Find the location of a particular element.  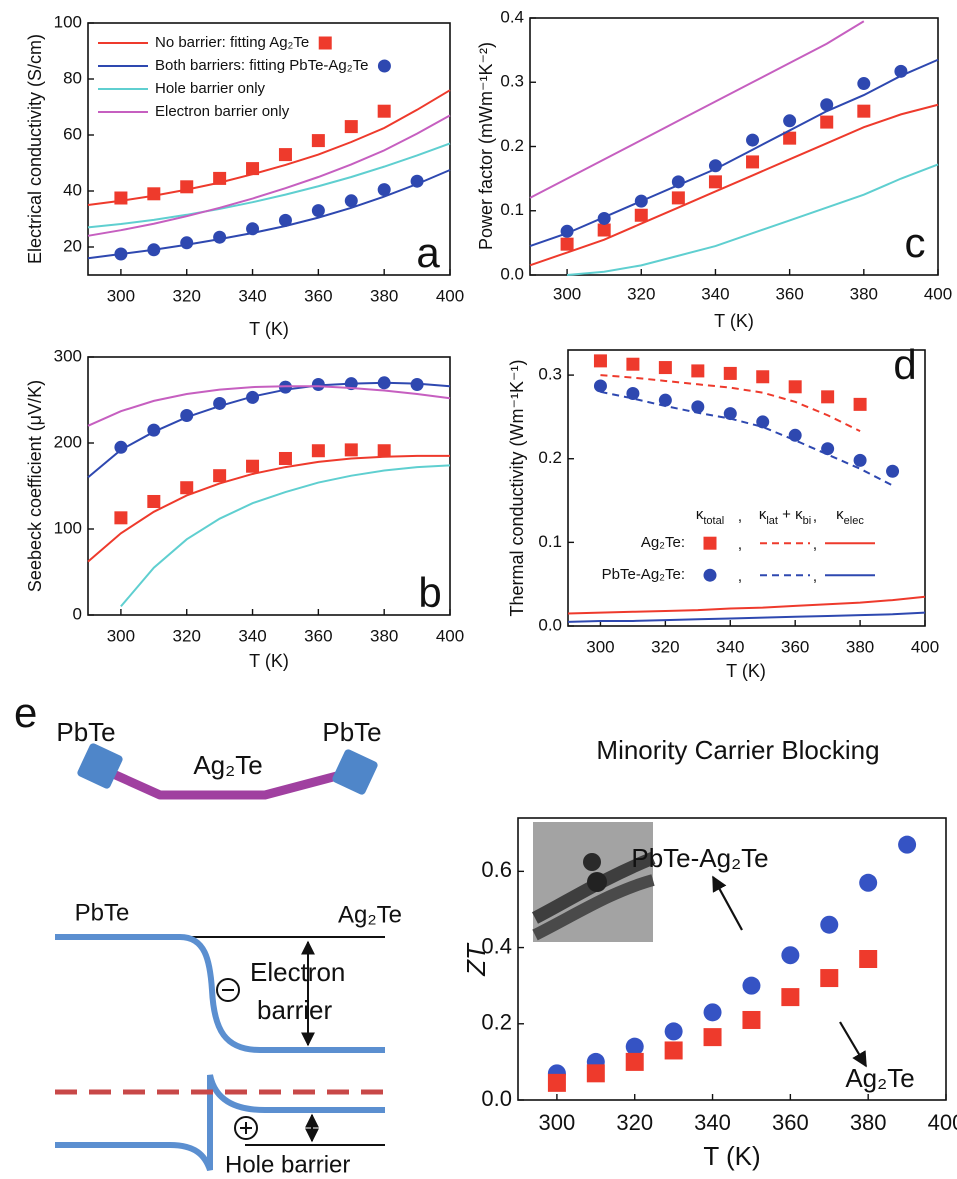

legend-header-part: + κ is located at coordinates (790, 514).